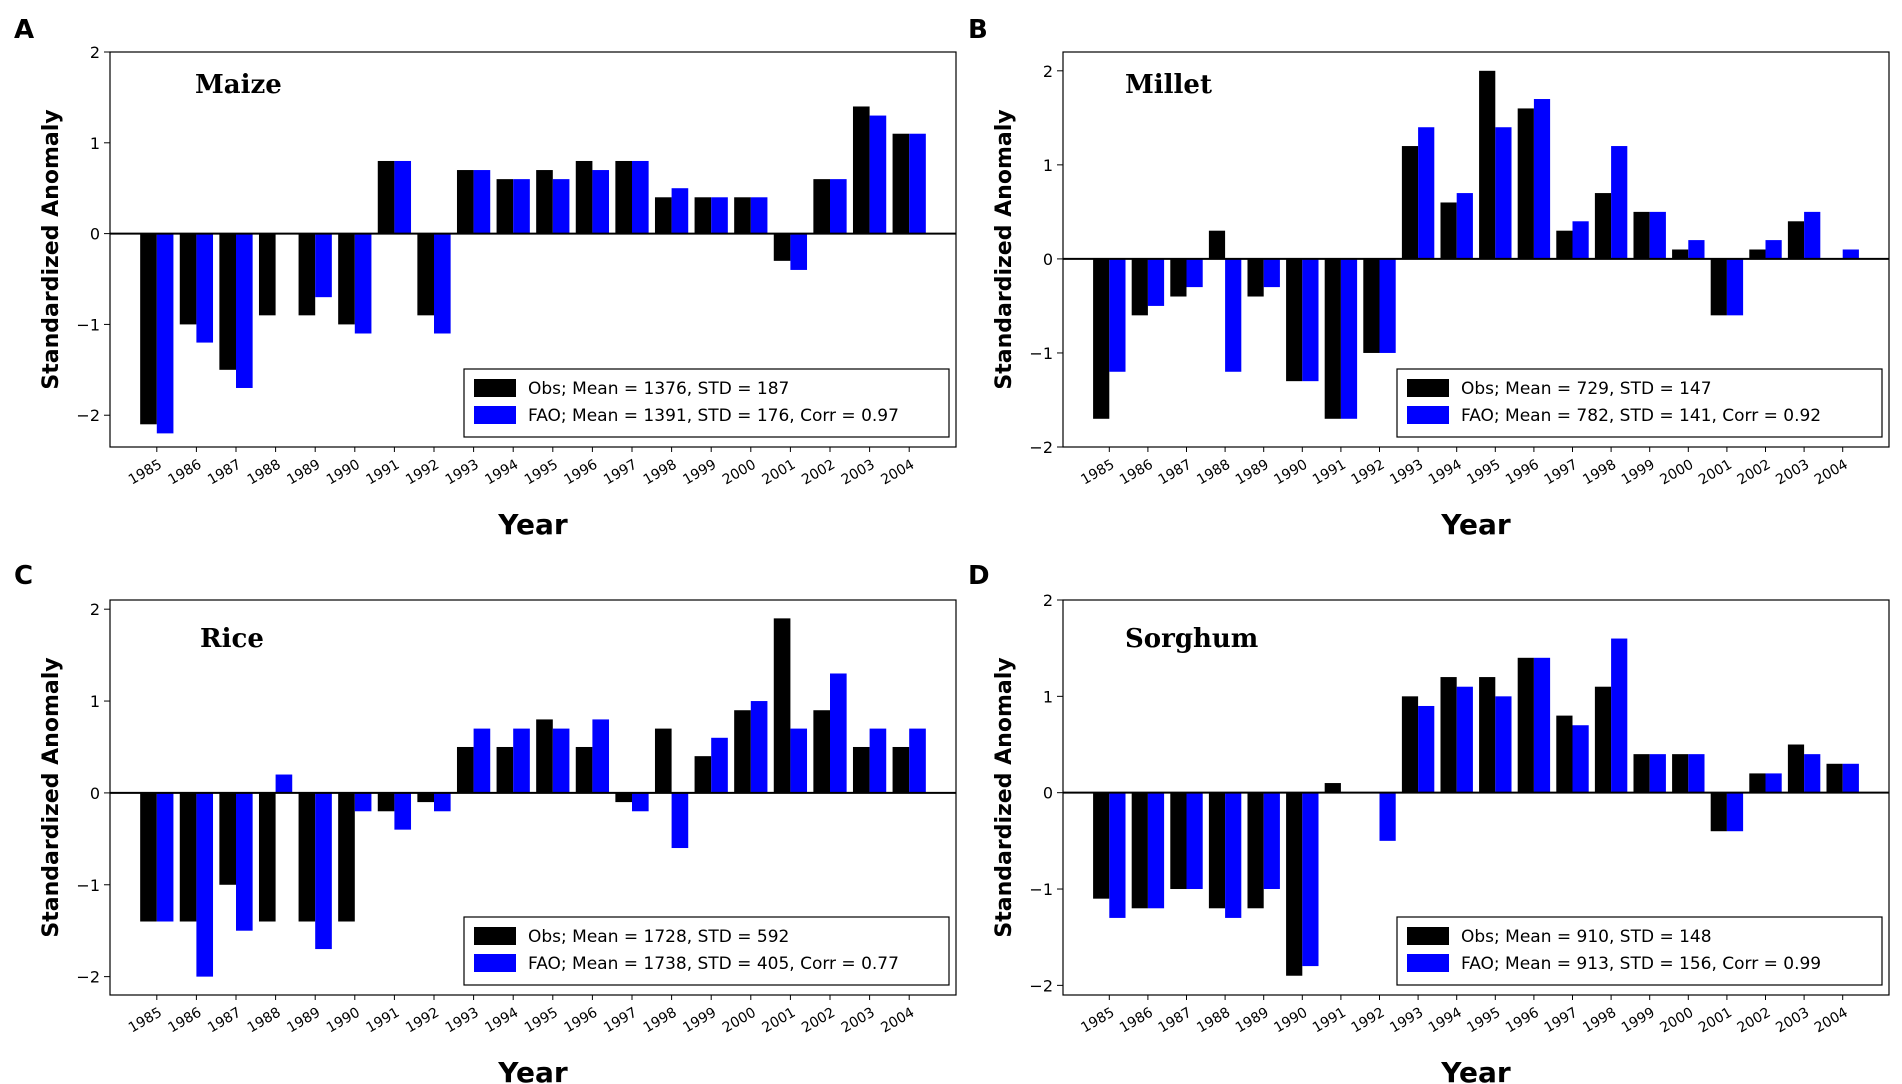 Image resolution: width=1902 pixels, height=1084 pixels. What do you see at coordinates (145, 473) in the screenshot?
I see `x-tick-label: 1985` at bounding box center [145, 473].